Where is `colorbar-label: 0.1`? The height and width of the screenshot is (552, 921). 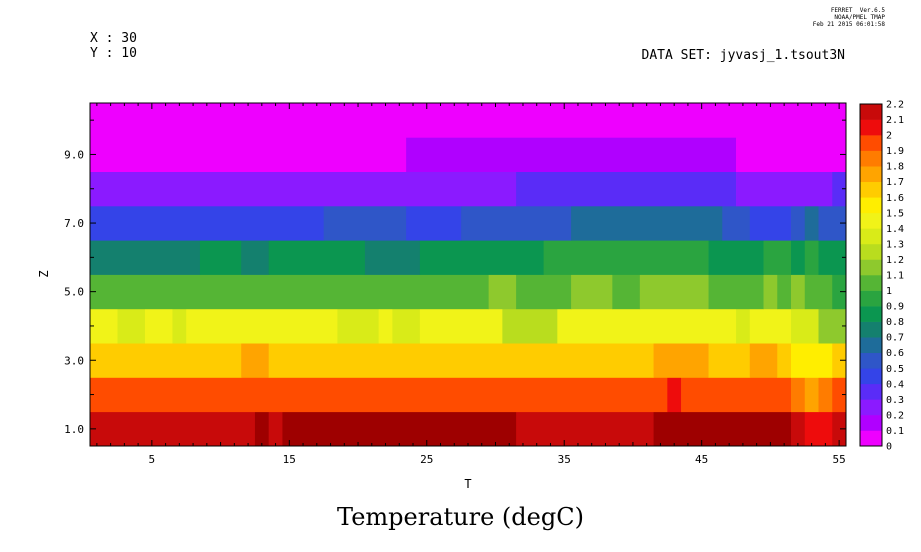
colorbar-label: 0.1 is located at coordinates (895, 431).